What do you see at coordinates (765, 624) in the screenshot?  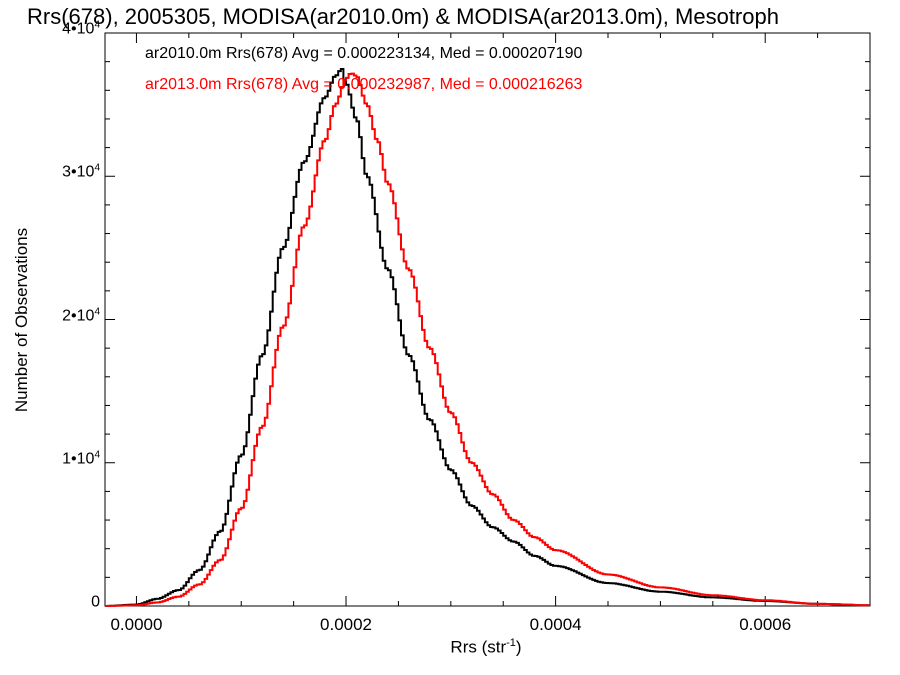 I see `x-tick-label: 0.0006` at bounding box center [765, 624].